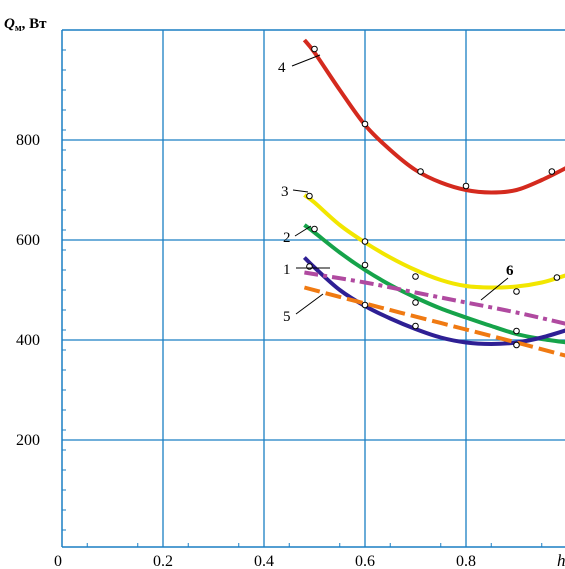  I want to click on x-tick-label: 0.6, so click(365, 561).